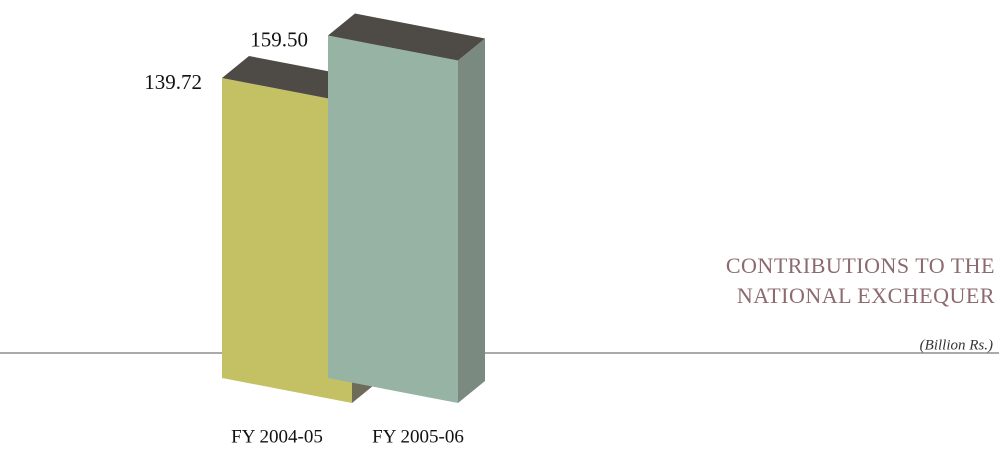 Image resolution: width=999 pixels, height=449 pixels. Describe the element at coordinates (173, 82) in the screenshot. I see `value-label: 139.72` at that location.